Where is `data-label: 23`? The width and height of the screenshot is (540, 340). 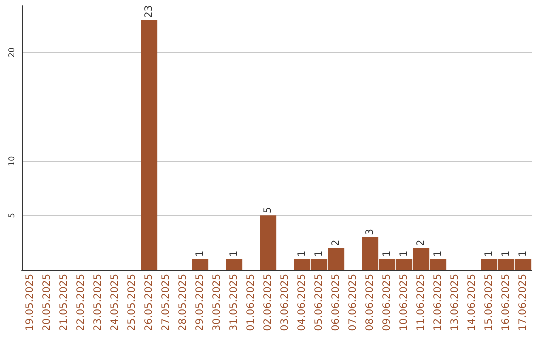 data-label: 23 is located at coordinates (149, 11).